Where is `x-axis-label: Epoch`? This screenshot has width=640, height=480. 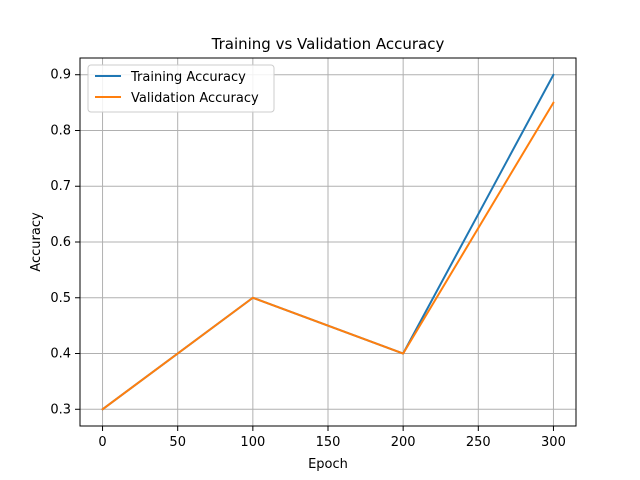
x-axis-label: Epoch is located at coordinates (328, 464).